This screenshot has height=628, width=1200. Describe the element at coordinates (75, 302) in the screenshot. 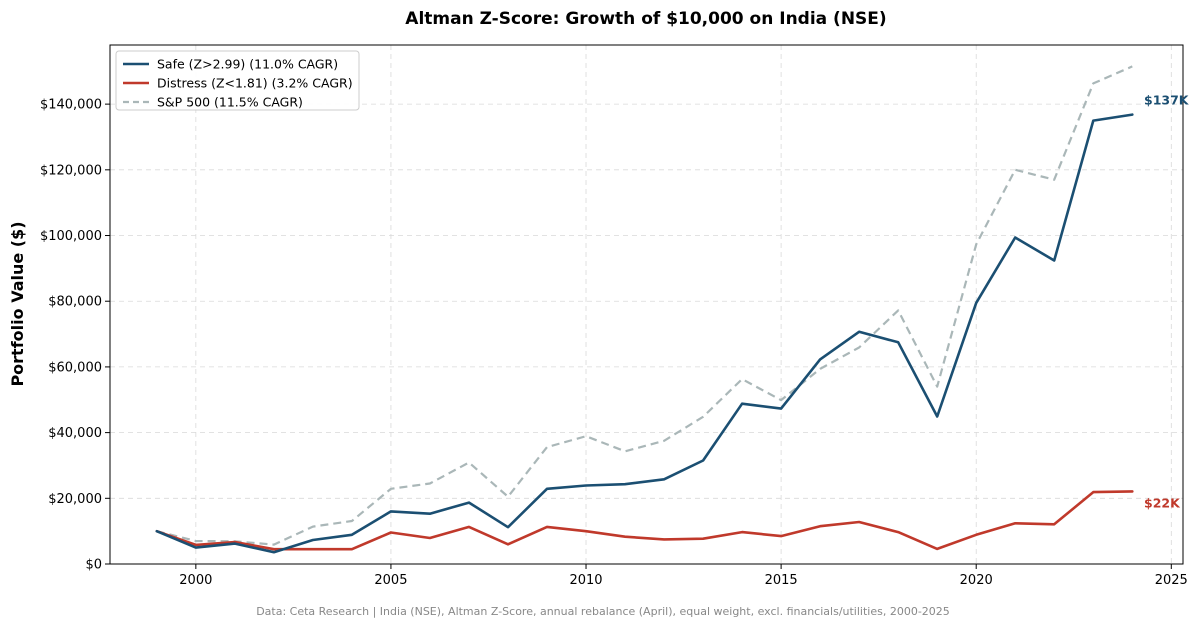

I see `y-tick-label: $80,000` at that location.